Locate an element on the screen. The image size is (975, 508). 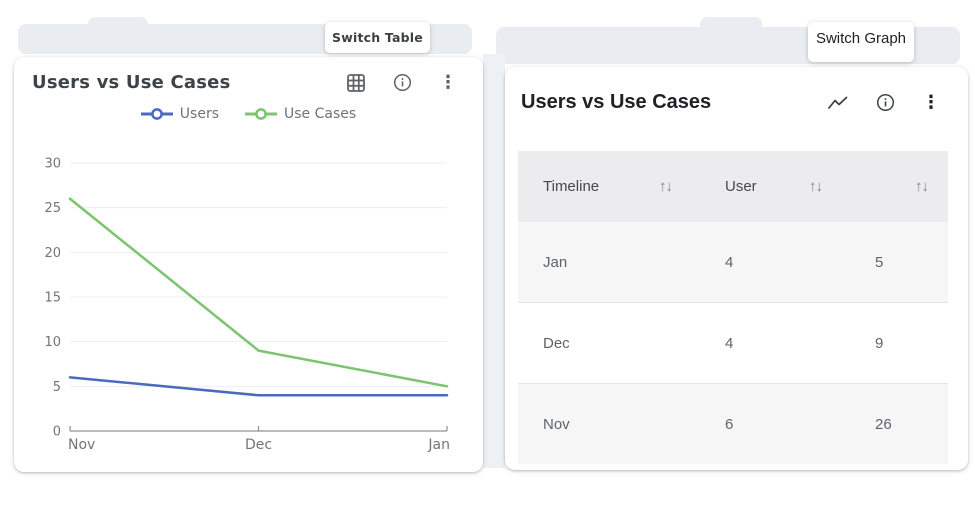
switch-table-tooltip-label: Switch Table is located at coordinates (377, 37).